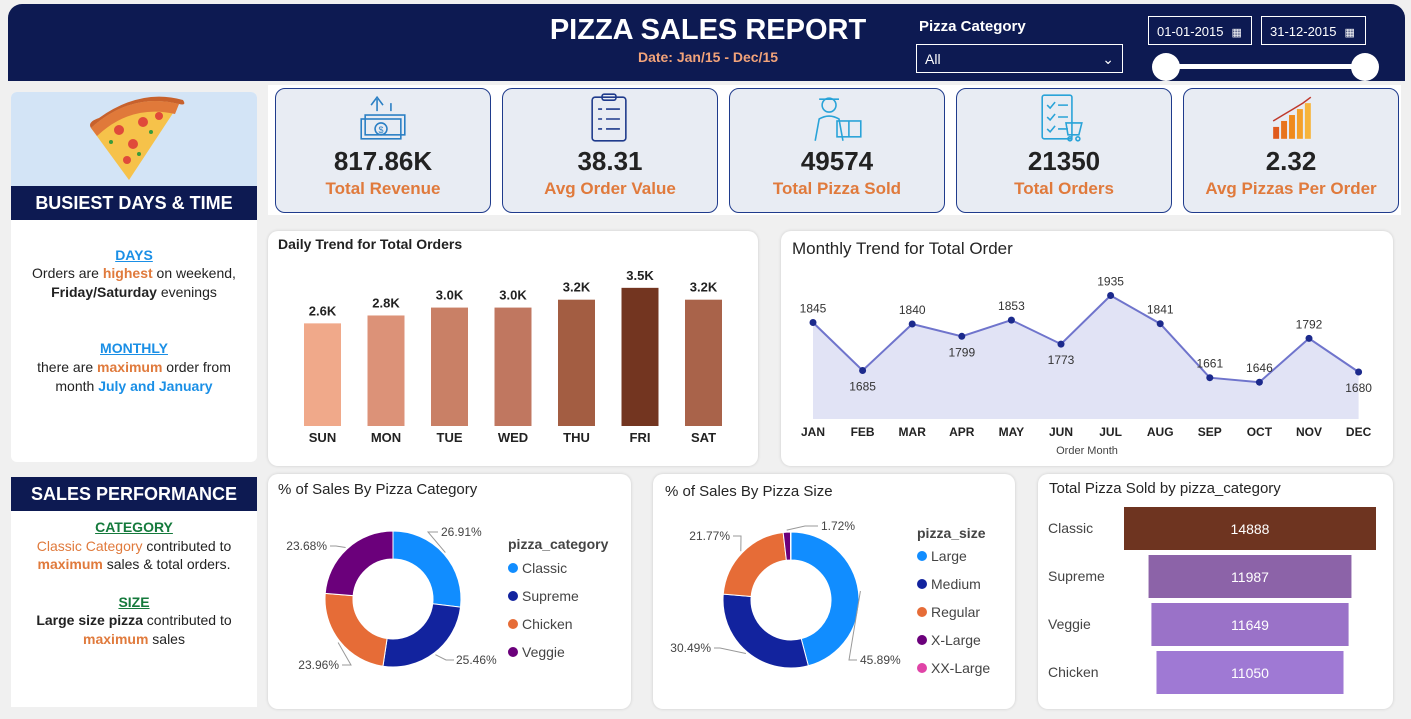  I want to click on legend-item: Classic, so click(537, 568).